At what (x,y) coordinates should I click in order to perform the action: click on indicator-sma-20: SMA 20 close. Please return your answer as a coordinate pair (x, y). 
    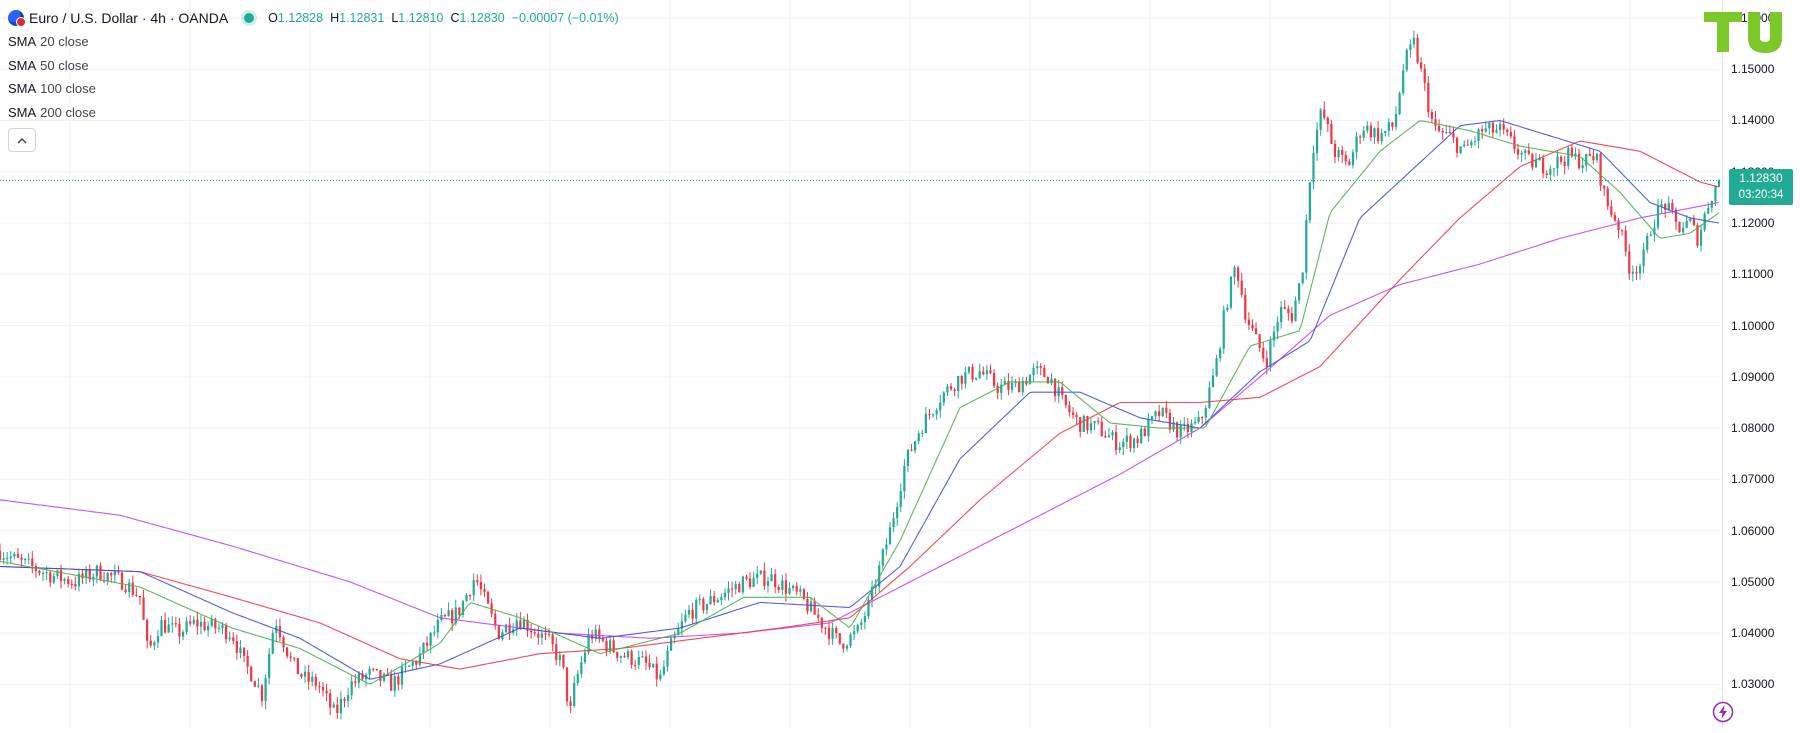
    Looking at the image, I should click on (48, 42).